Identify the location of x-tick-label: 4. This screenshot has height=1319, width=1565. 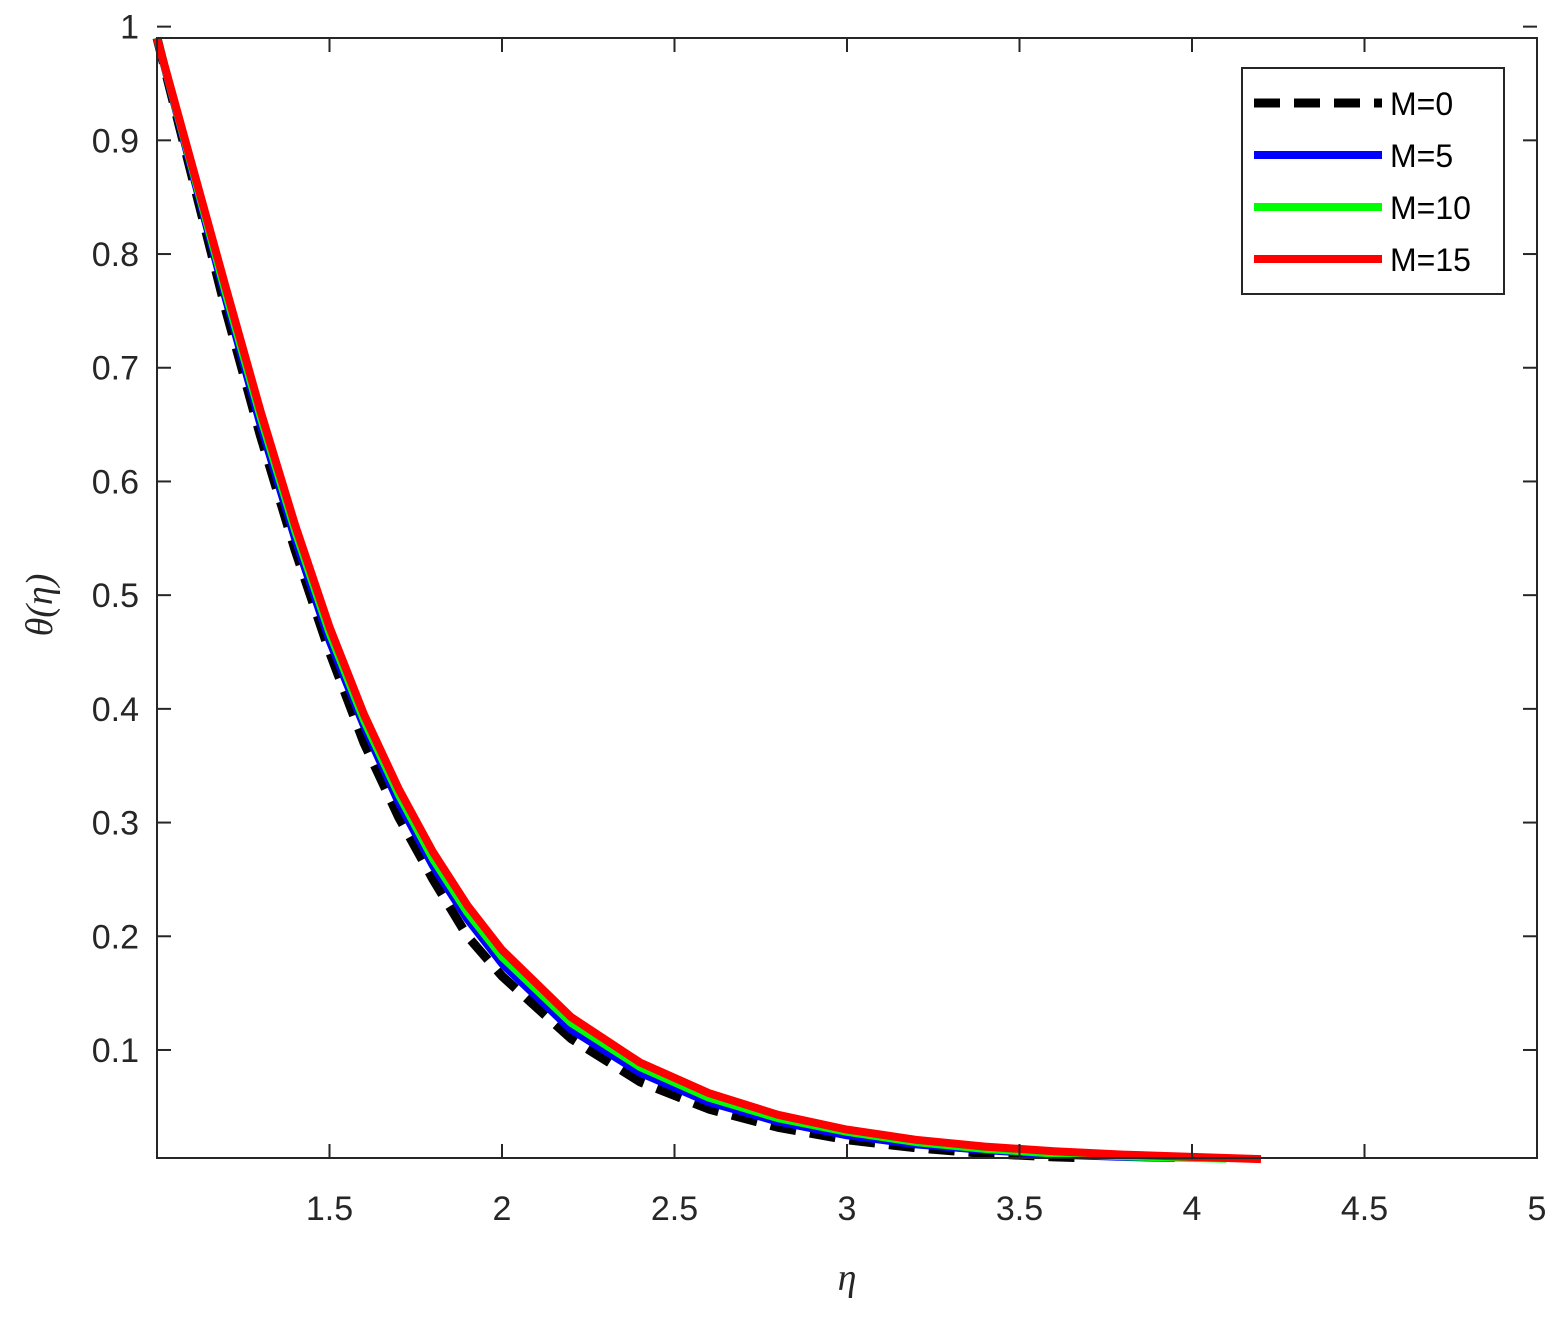
(1192, 1209).